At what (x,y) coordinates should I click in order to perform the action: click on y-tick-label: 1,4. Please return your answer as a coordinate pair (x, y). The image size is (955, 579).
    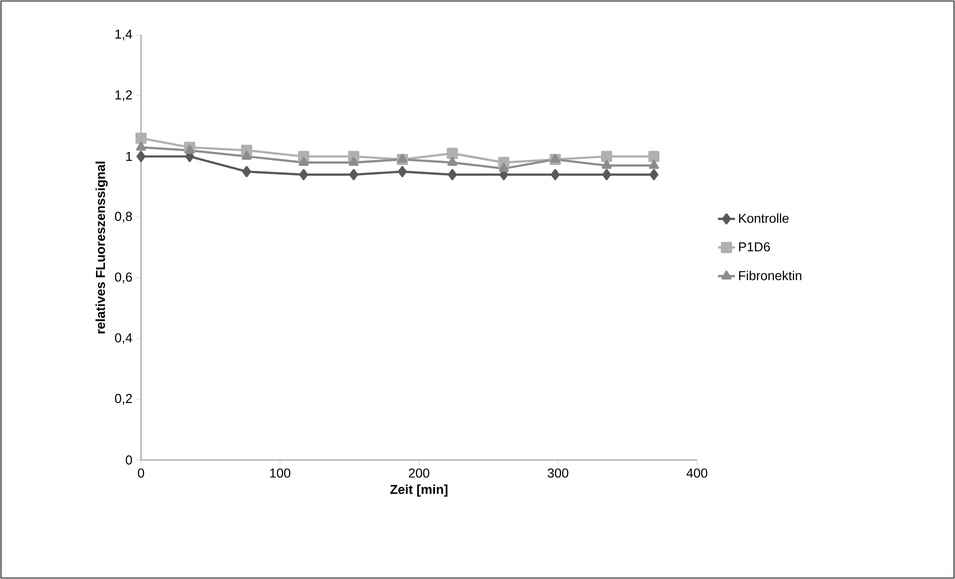
    Looking at the image, I should click on (123, 35).